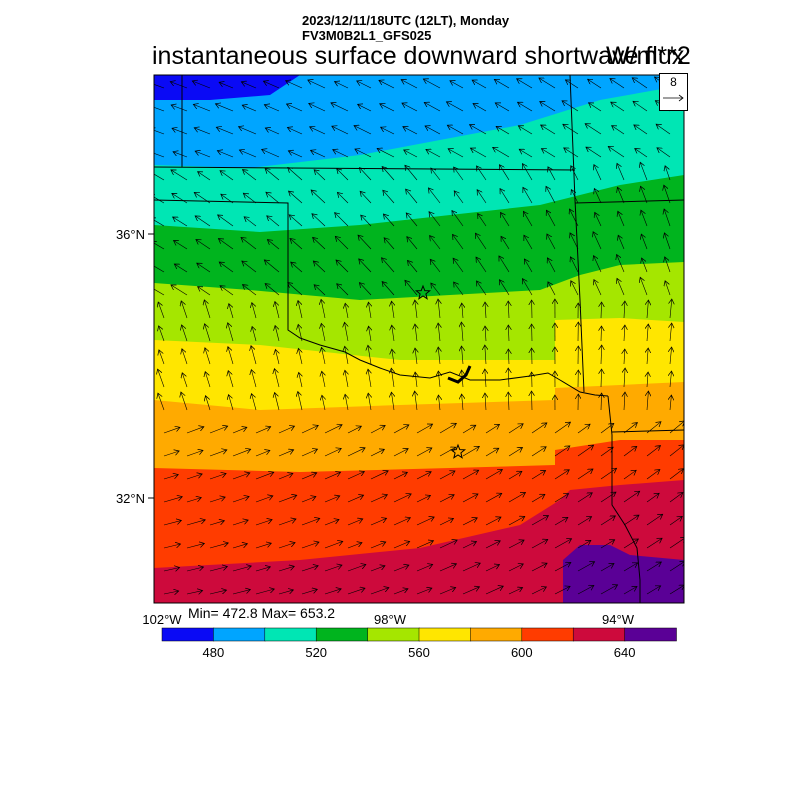 This screenshot has width=800, height=800. Describe the element at coordinates (577, 234) in the screenshot. I see `border-oklahoma-arkansas` at that location.